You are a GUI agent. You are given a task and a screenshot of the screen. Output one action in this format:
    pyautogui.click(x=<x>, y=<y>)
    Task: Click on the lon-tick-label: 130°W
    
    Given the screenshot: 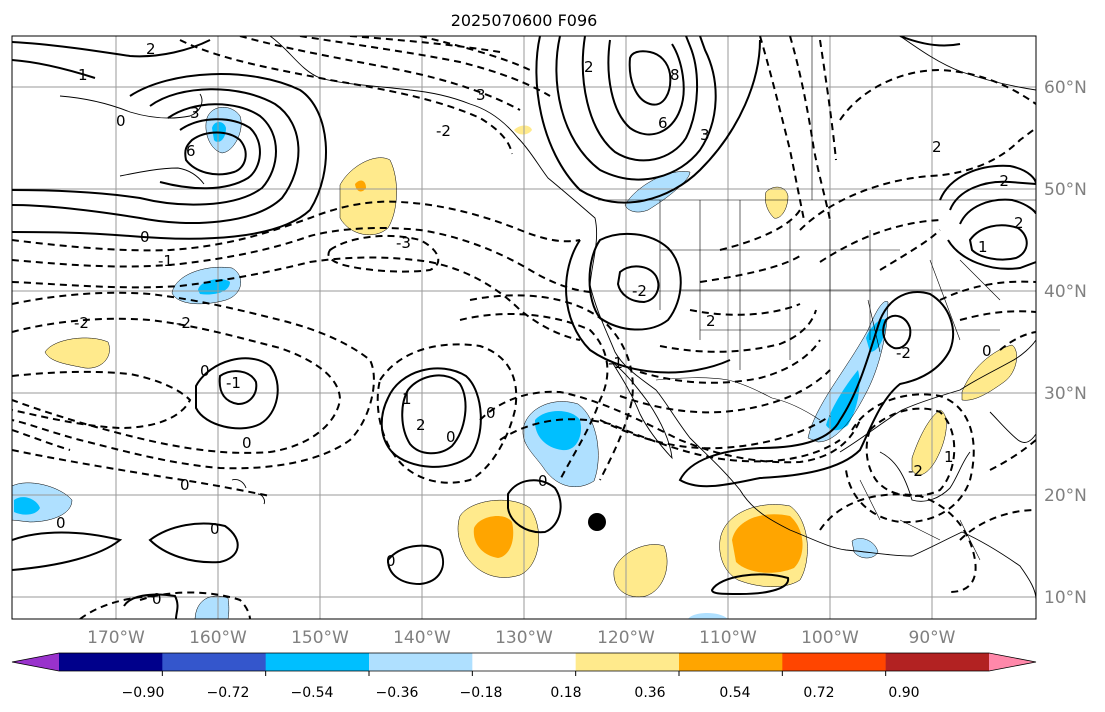 What is the action you would take?
    pyautogui.click(x=524, y=638)
    